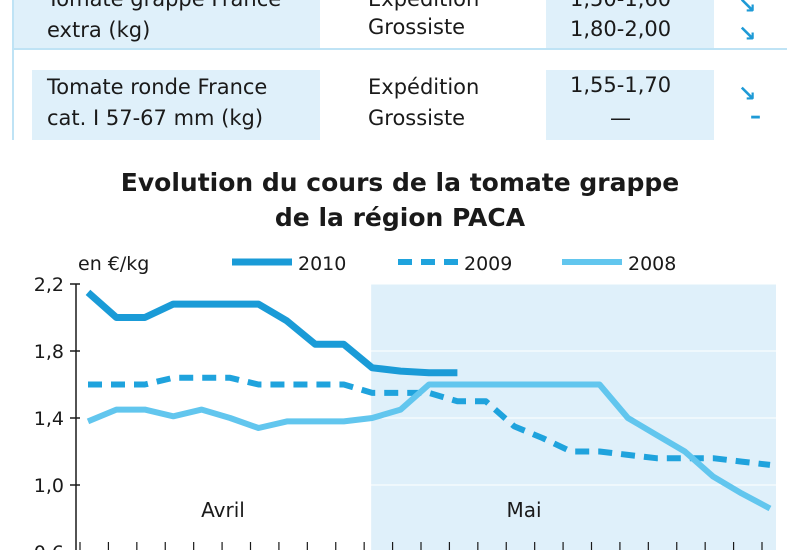 Image resolution: width=800 pixels, height=550 pixels. What do you see at coordinates (621, 85) in the screenshot?
I see `row2-price-line1: 1,55-1,70` at bounding box center [621, 85].